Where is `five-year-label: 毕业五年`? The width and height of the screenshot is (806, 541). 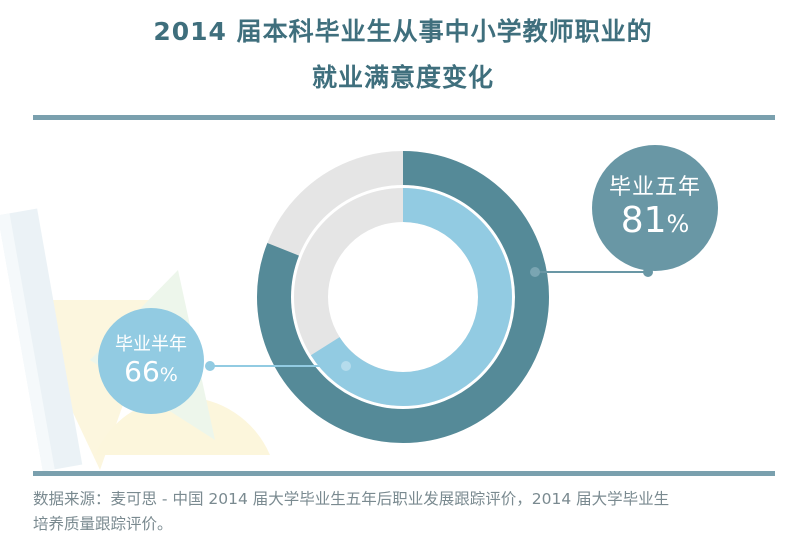
five-year-label: 毕业五年 is located at coordinates (654, 187).